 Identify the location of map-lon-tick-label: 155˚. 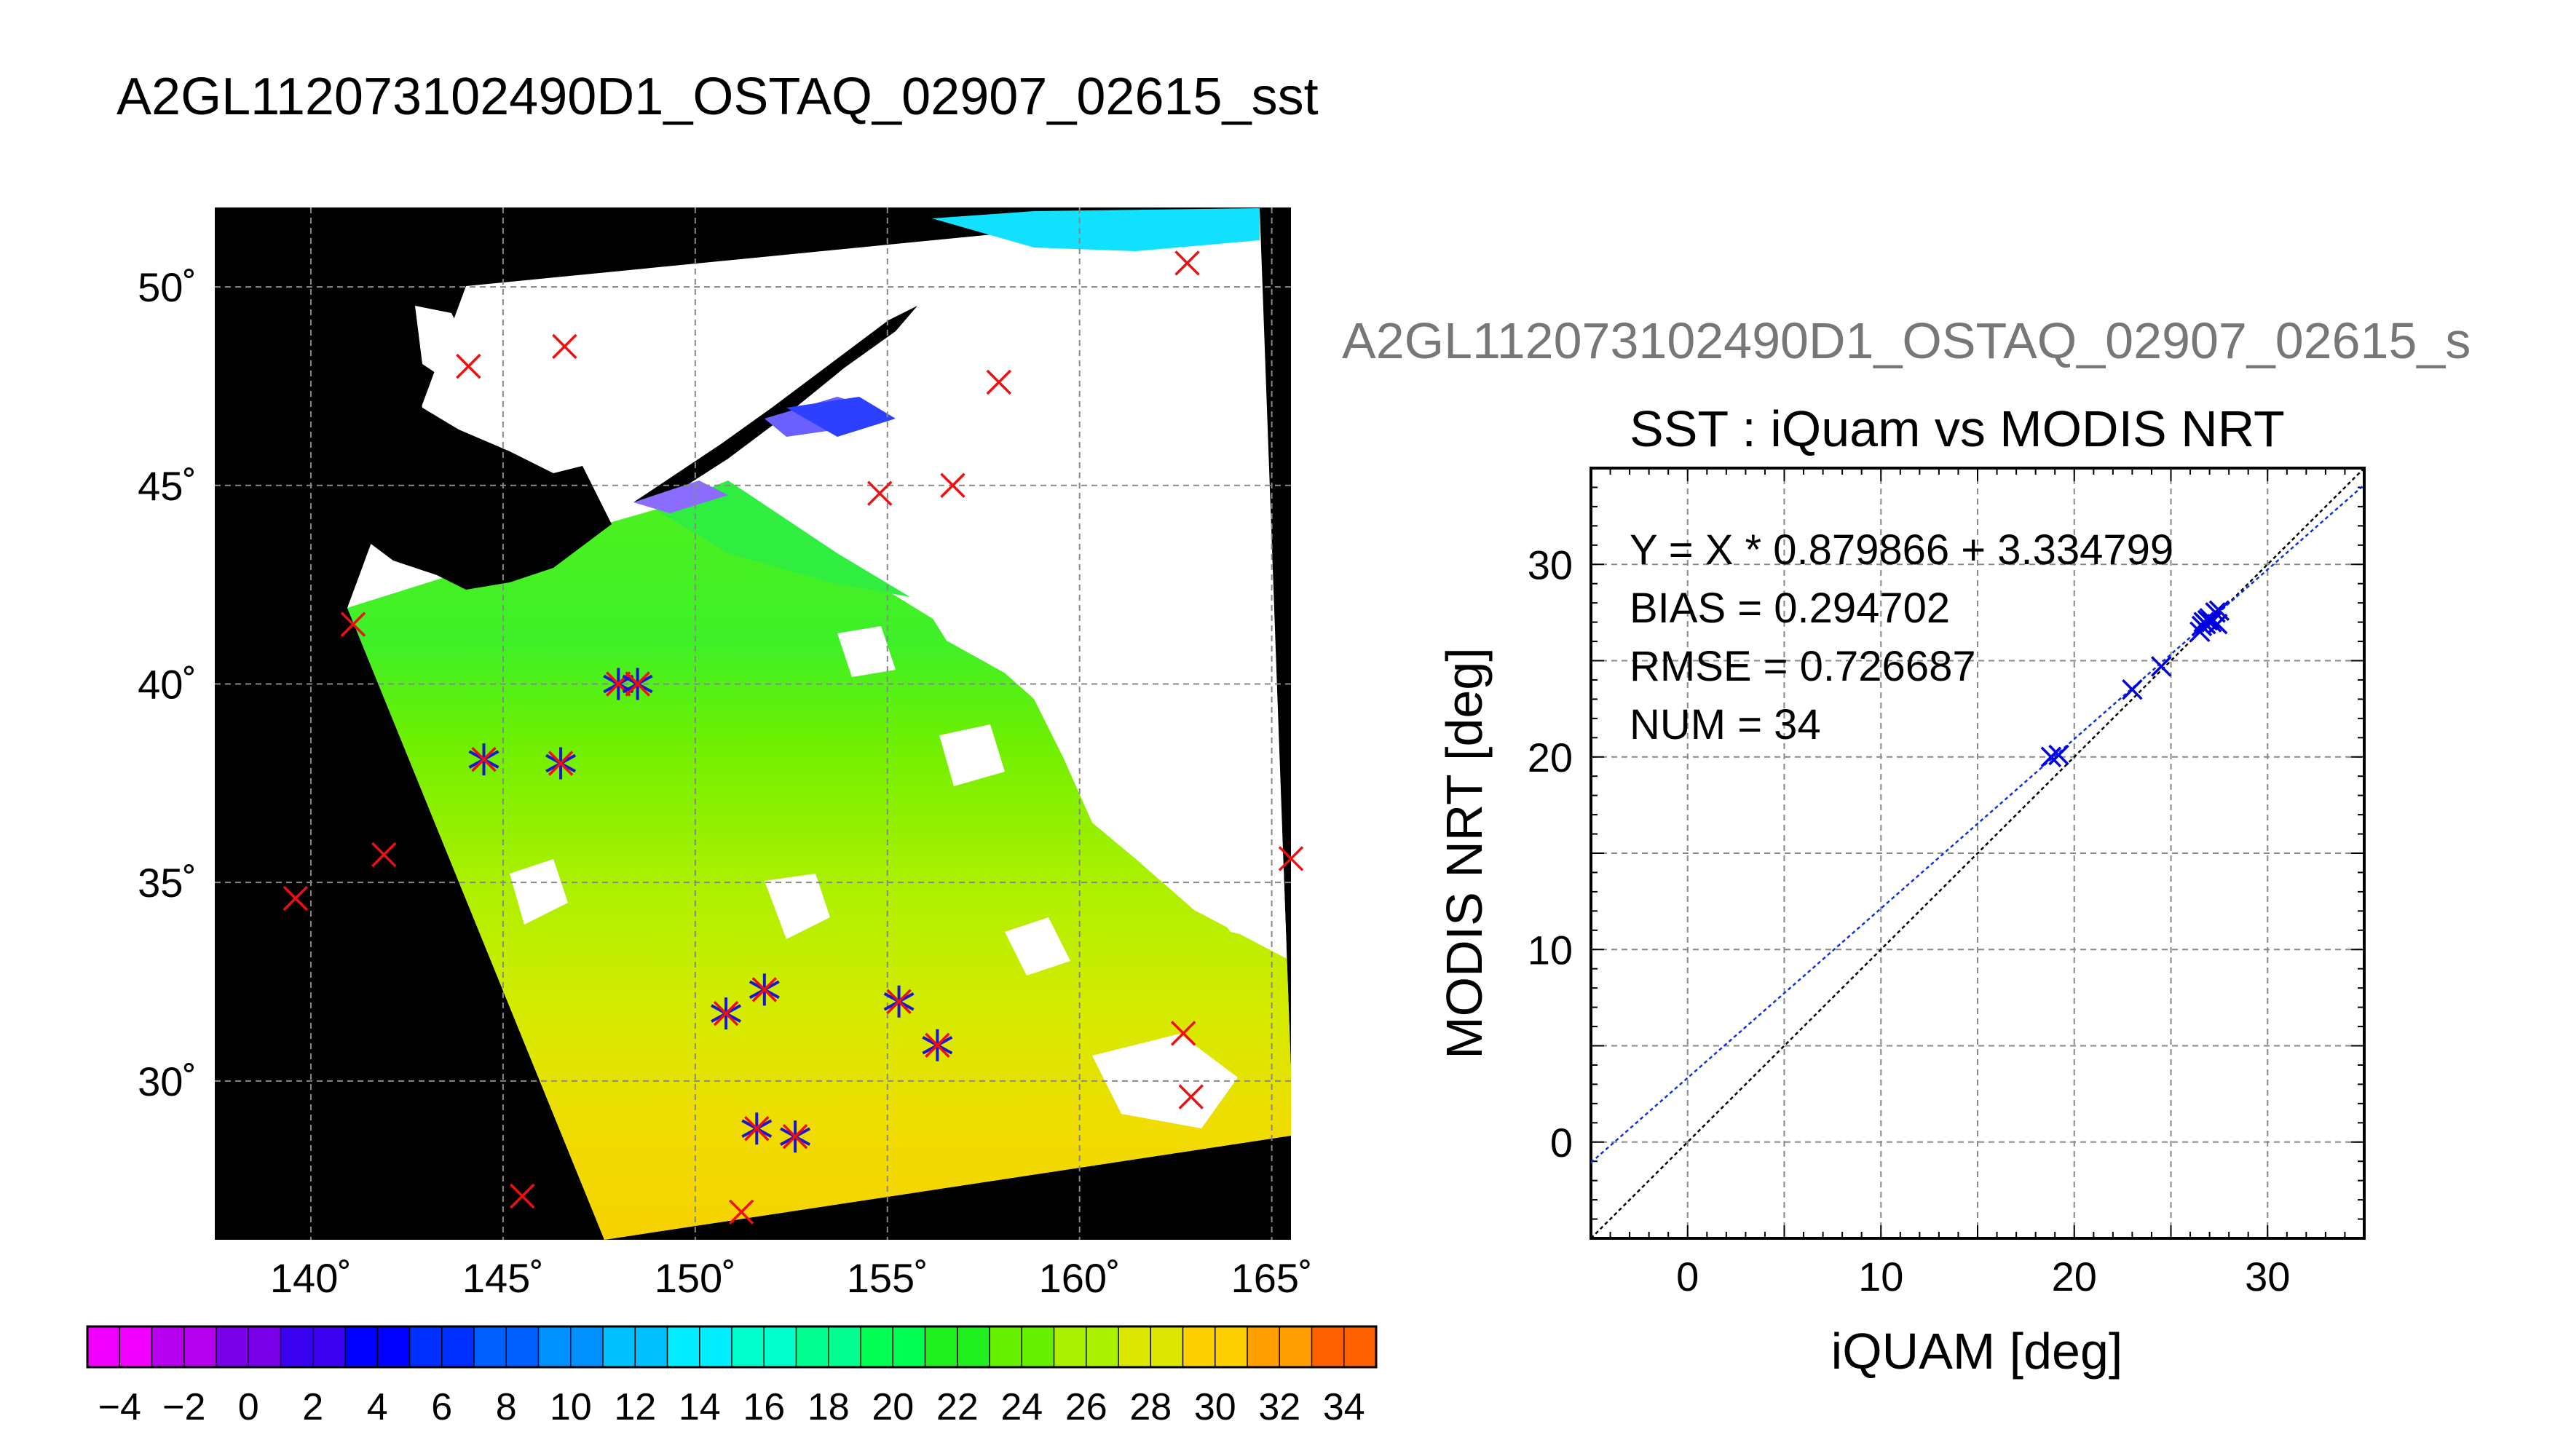
(887, 1278).